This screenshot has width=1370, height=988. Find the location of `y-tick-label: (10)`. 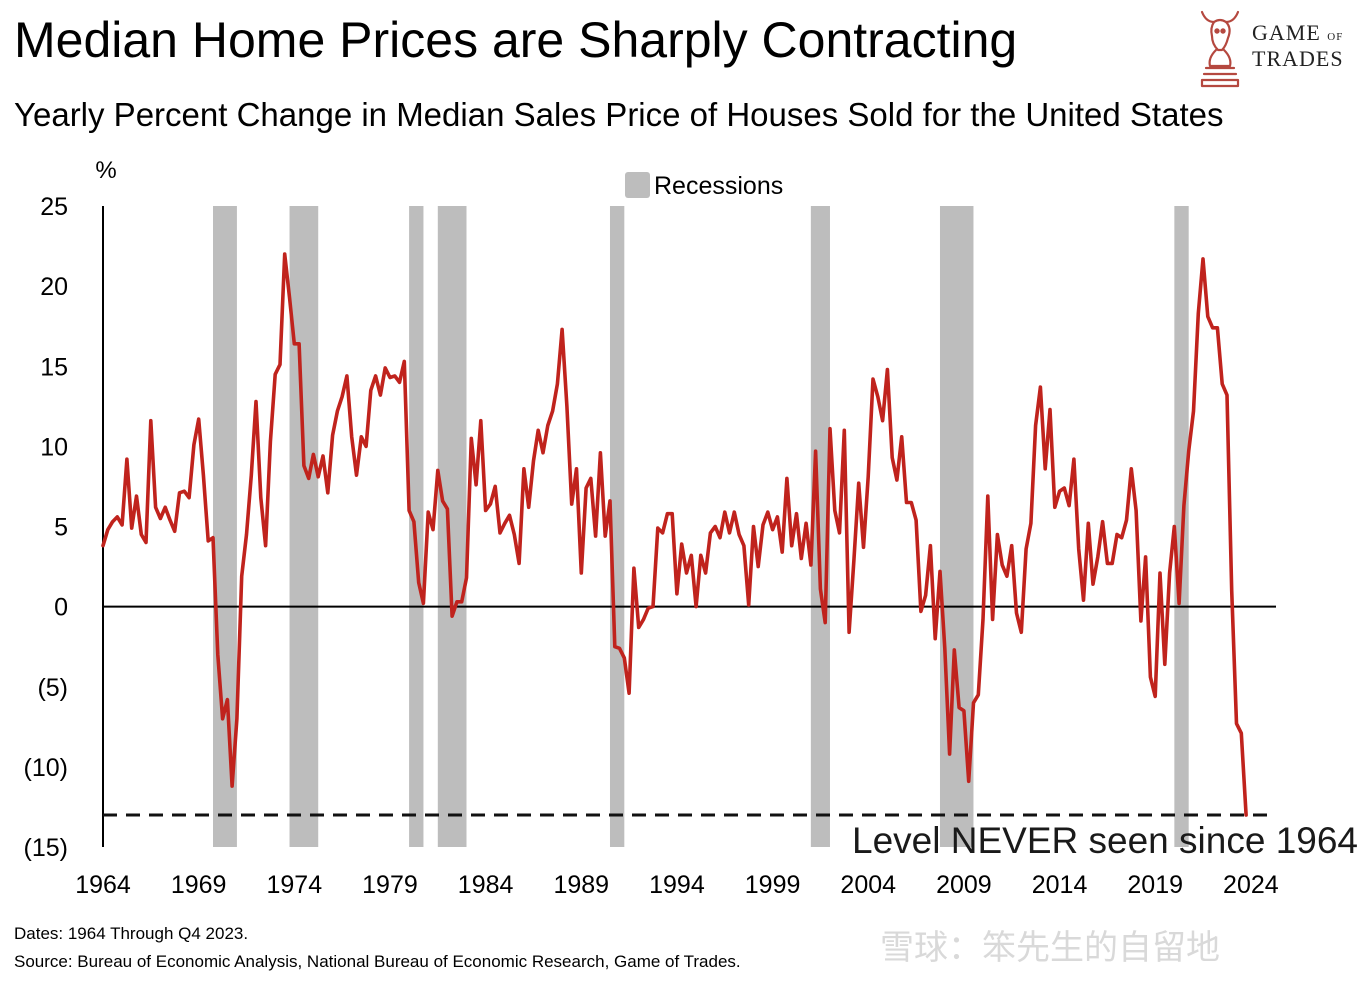

y-tick-label: (10) is located at coordinates (46, 768).